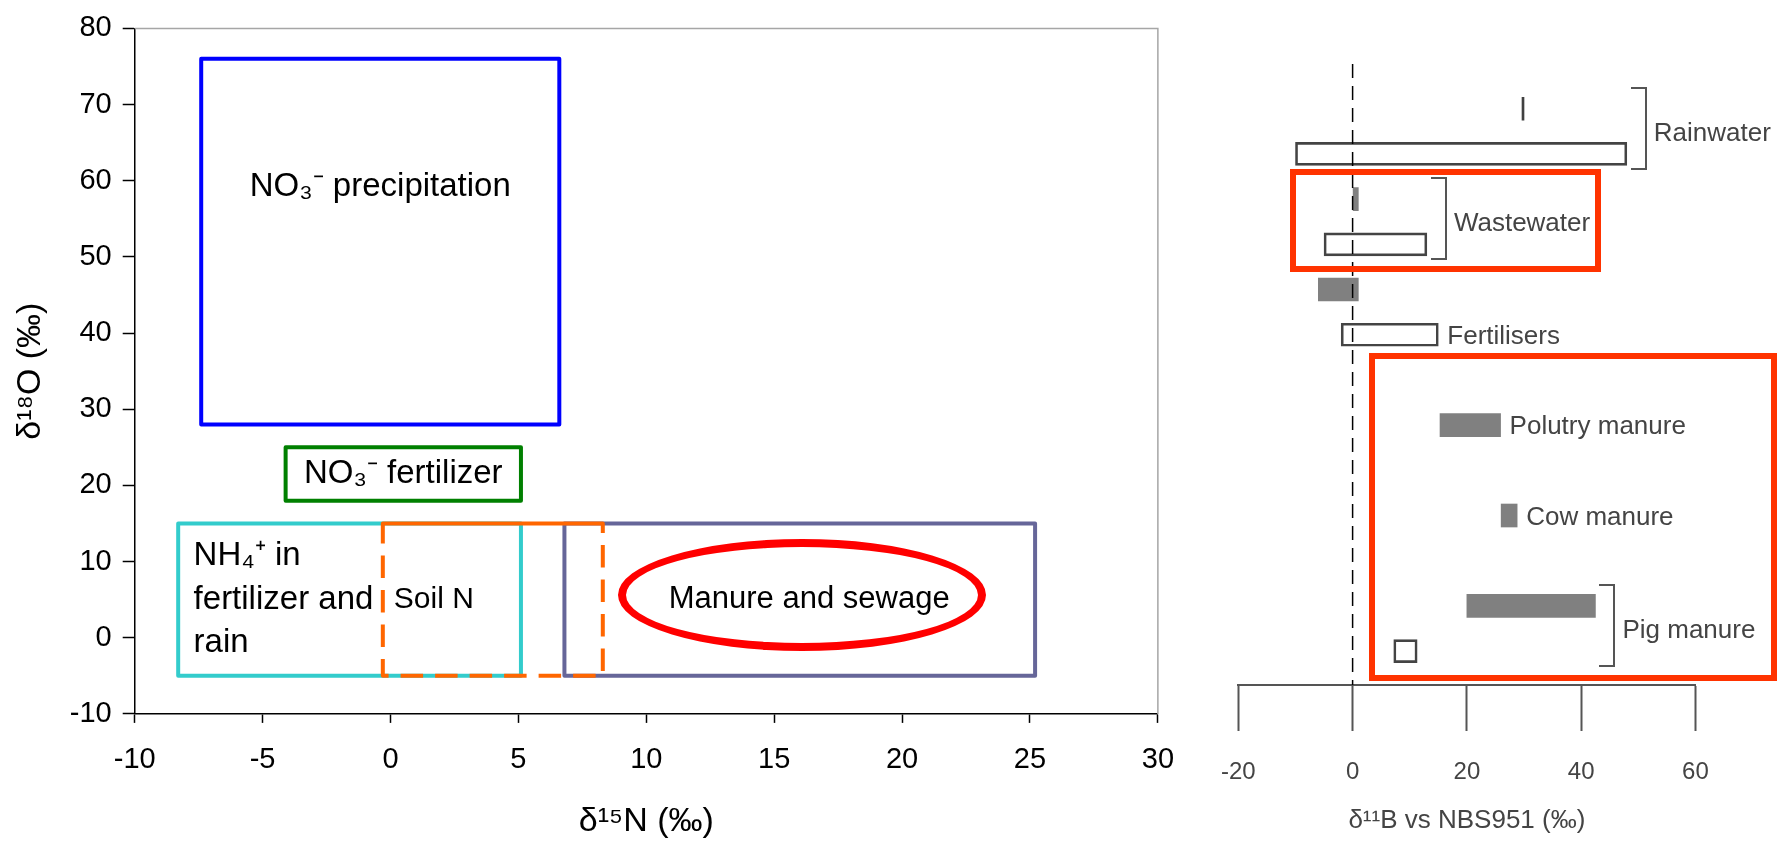 The height and width of the screenshot is (843, 1789). I want to click on y-tick-label: Rainwater, so click(1712, 131).